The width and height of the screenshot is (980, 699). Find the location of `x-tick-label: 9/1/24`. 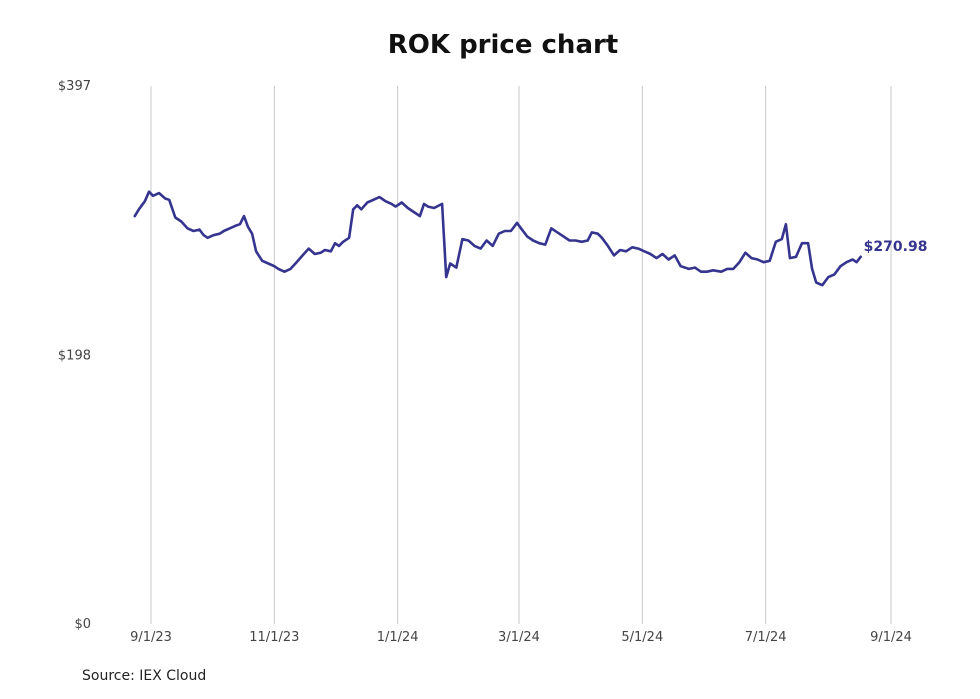

x-tick-label: 9/1/24 is located at coordinates (891, 637).